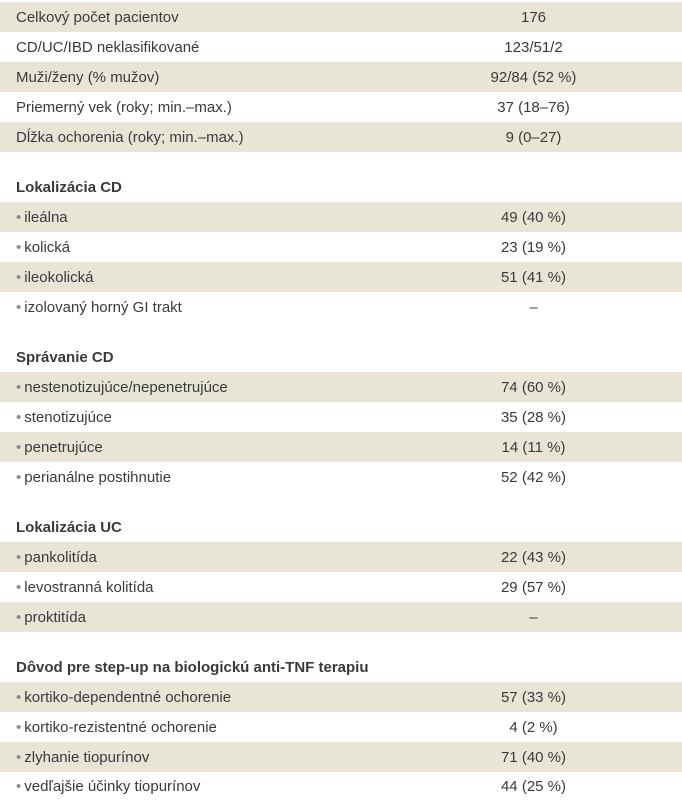 The image size is (682, 800). What do you see at coordinates (533, 107) in the screenshot?
I see `row-value: 37 (18–76)` at bounding box center [533, 107].